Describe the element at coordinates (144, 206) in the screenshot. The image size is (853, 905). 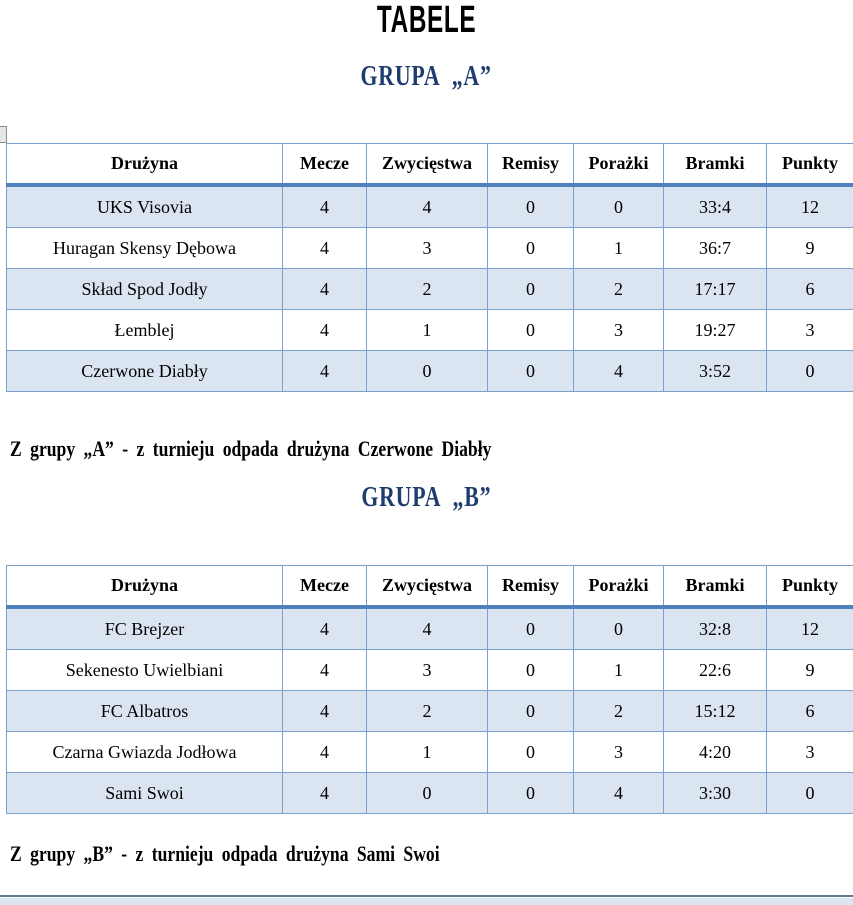
I see `team-name-cell: UKS Visovia` at that location.